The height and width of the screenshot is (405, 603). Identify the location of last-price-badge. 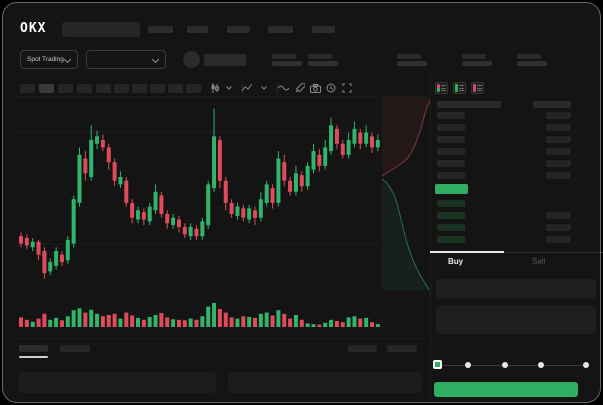
(451, 189).